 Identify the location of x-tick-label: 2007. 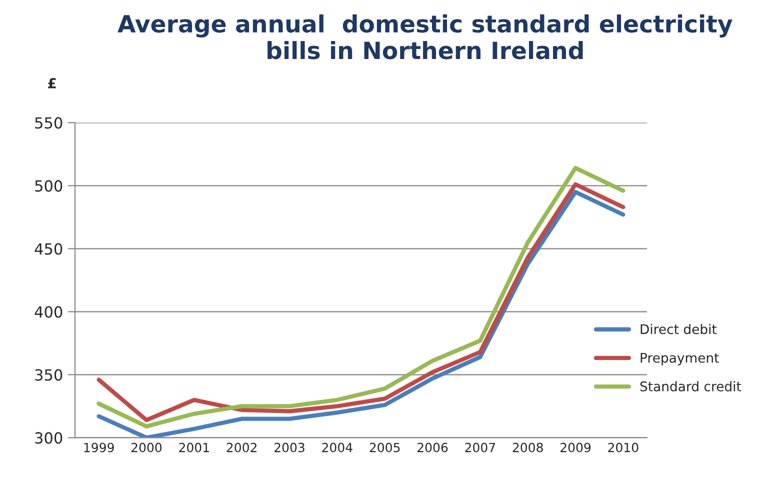
(480, 447).